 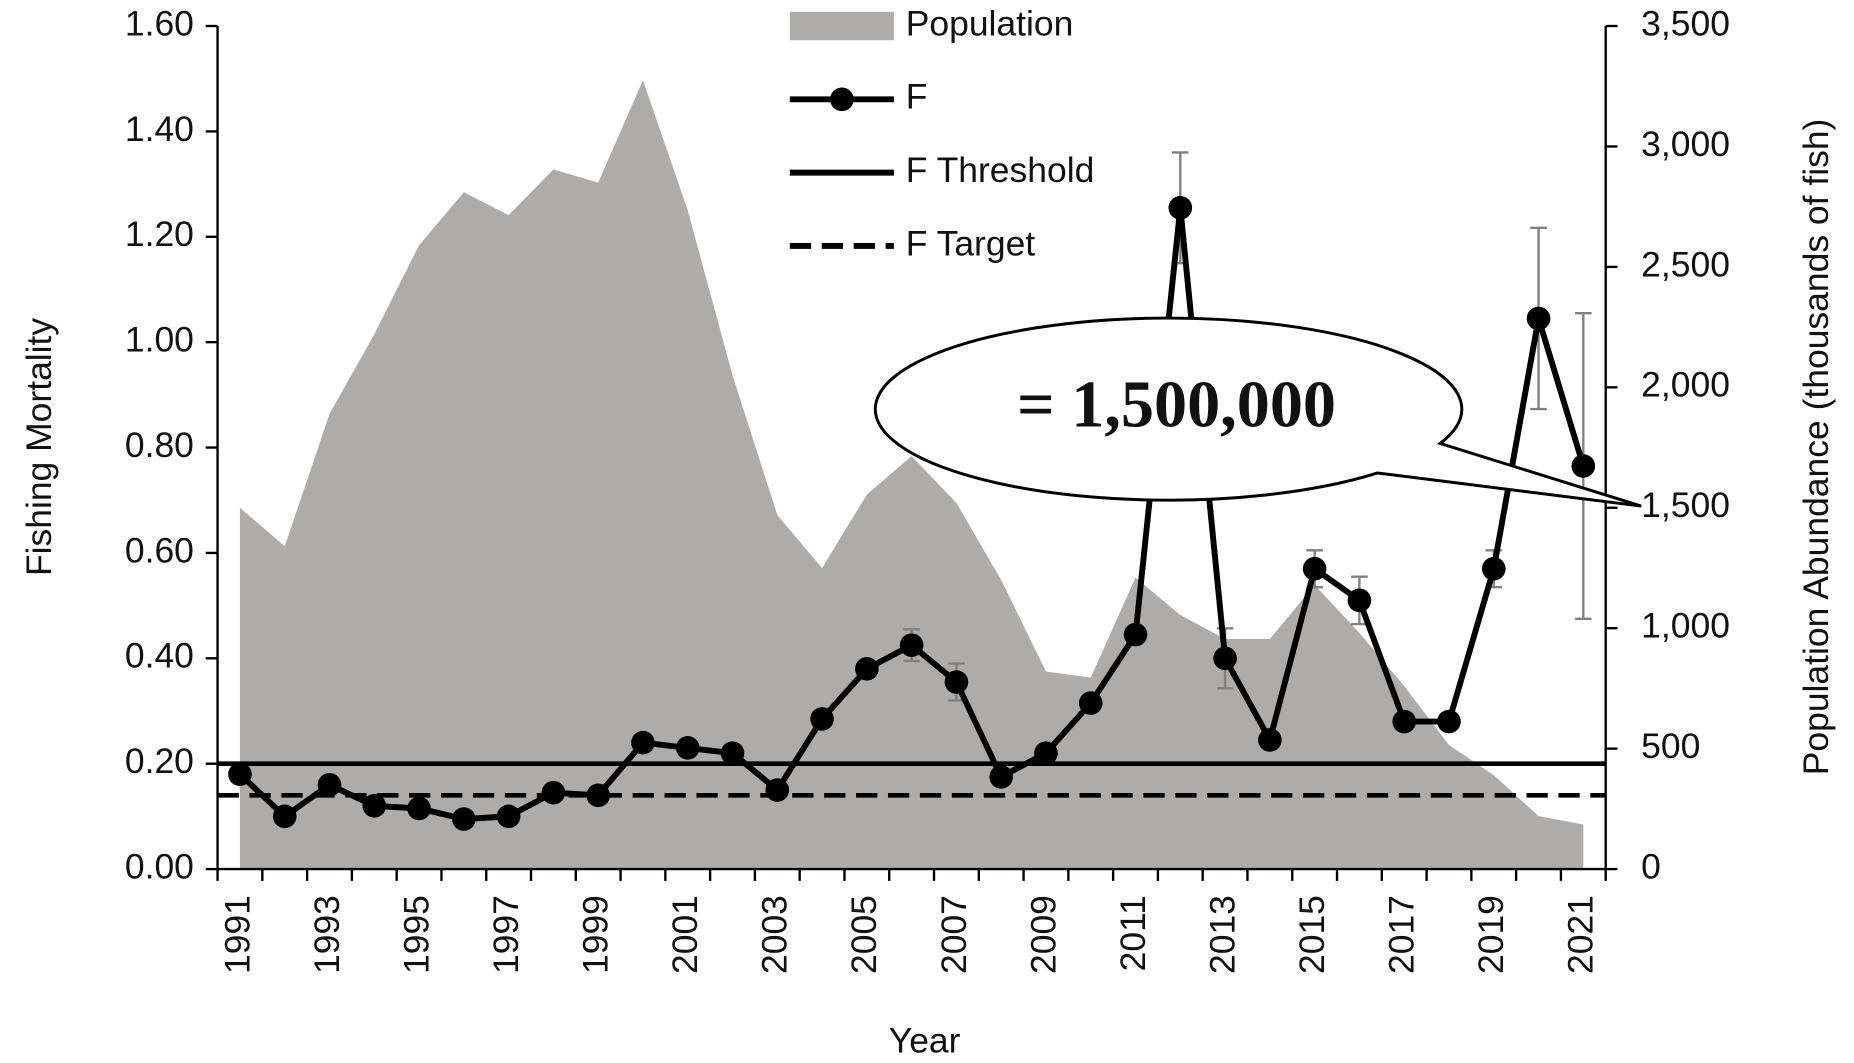 I want to click on x-tick-label: 2001, so click(x=685, y=934).